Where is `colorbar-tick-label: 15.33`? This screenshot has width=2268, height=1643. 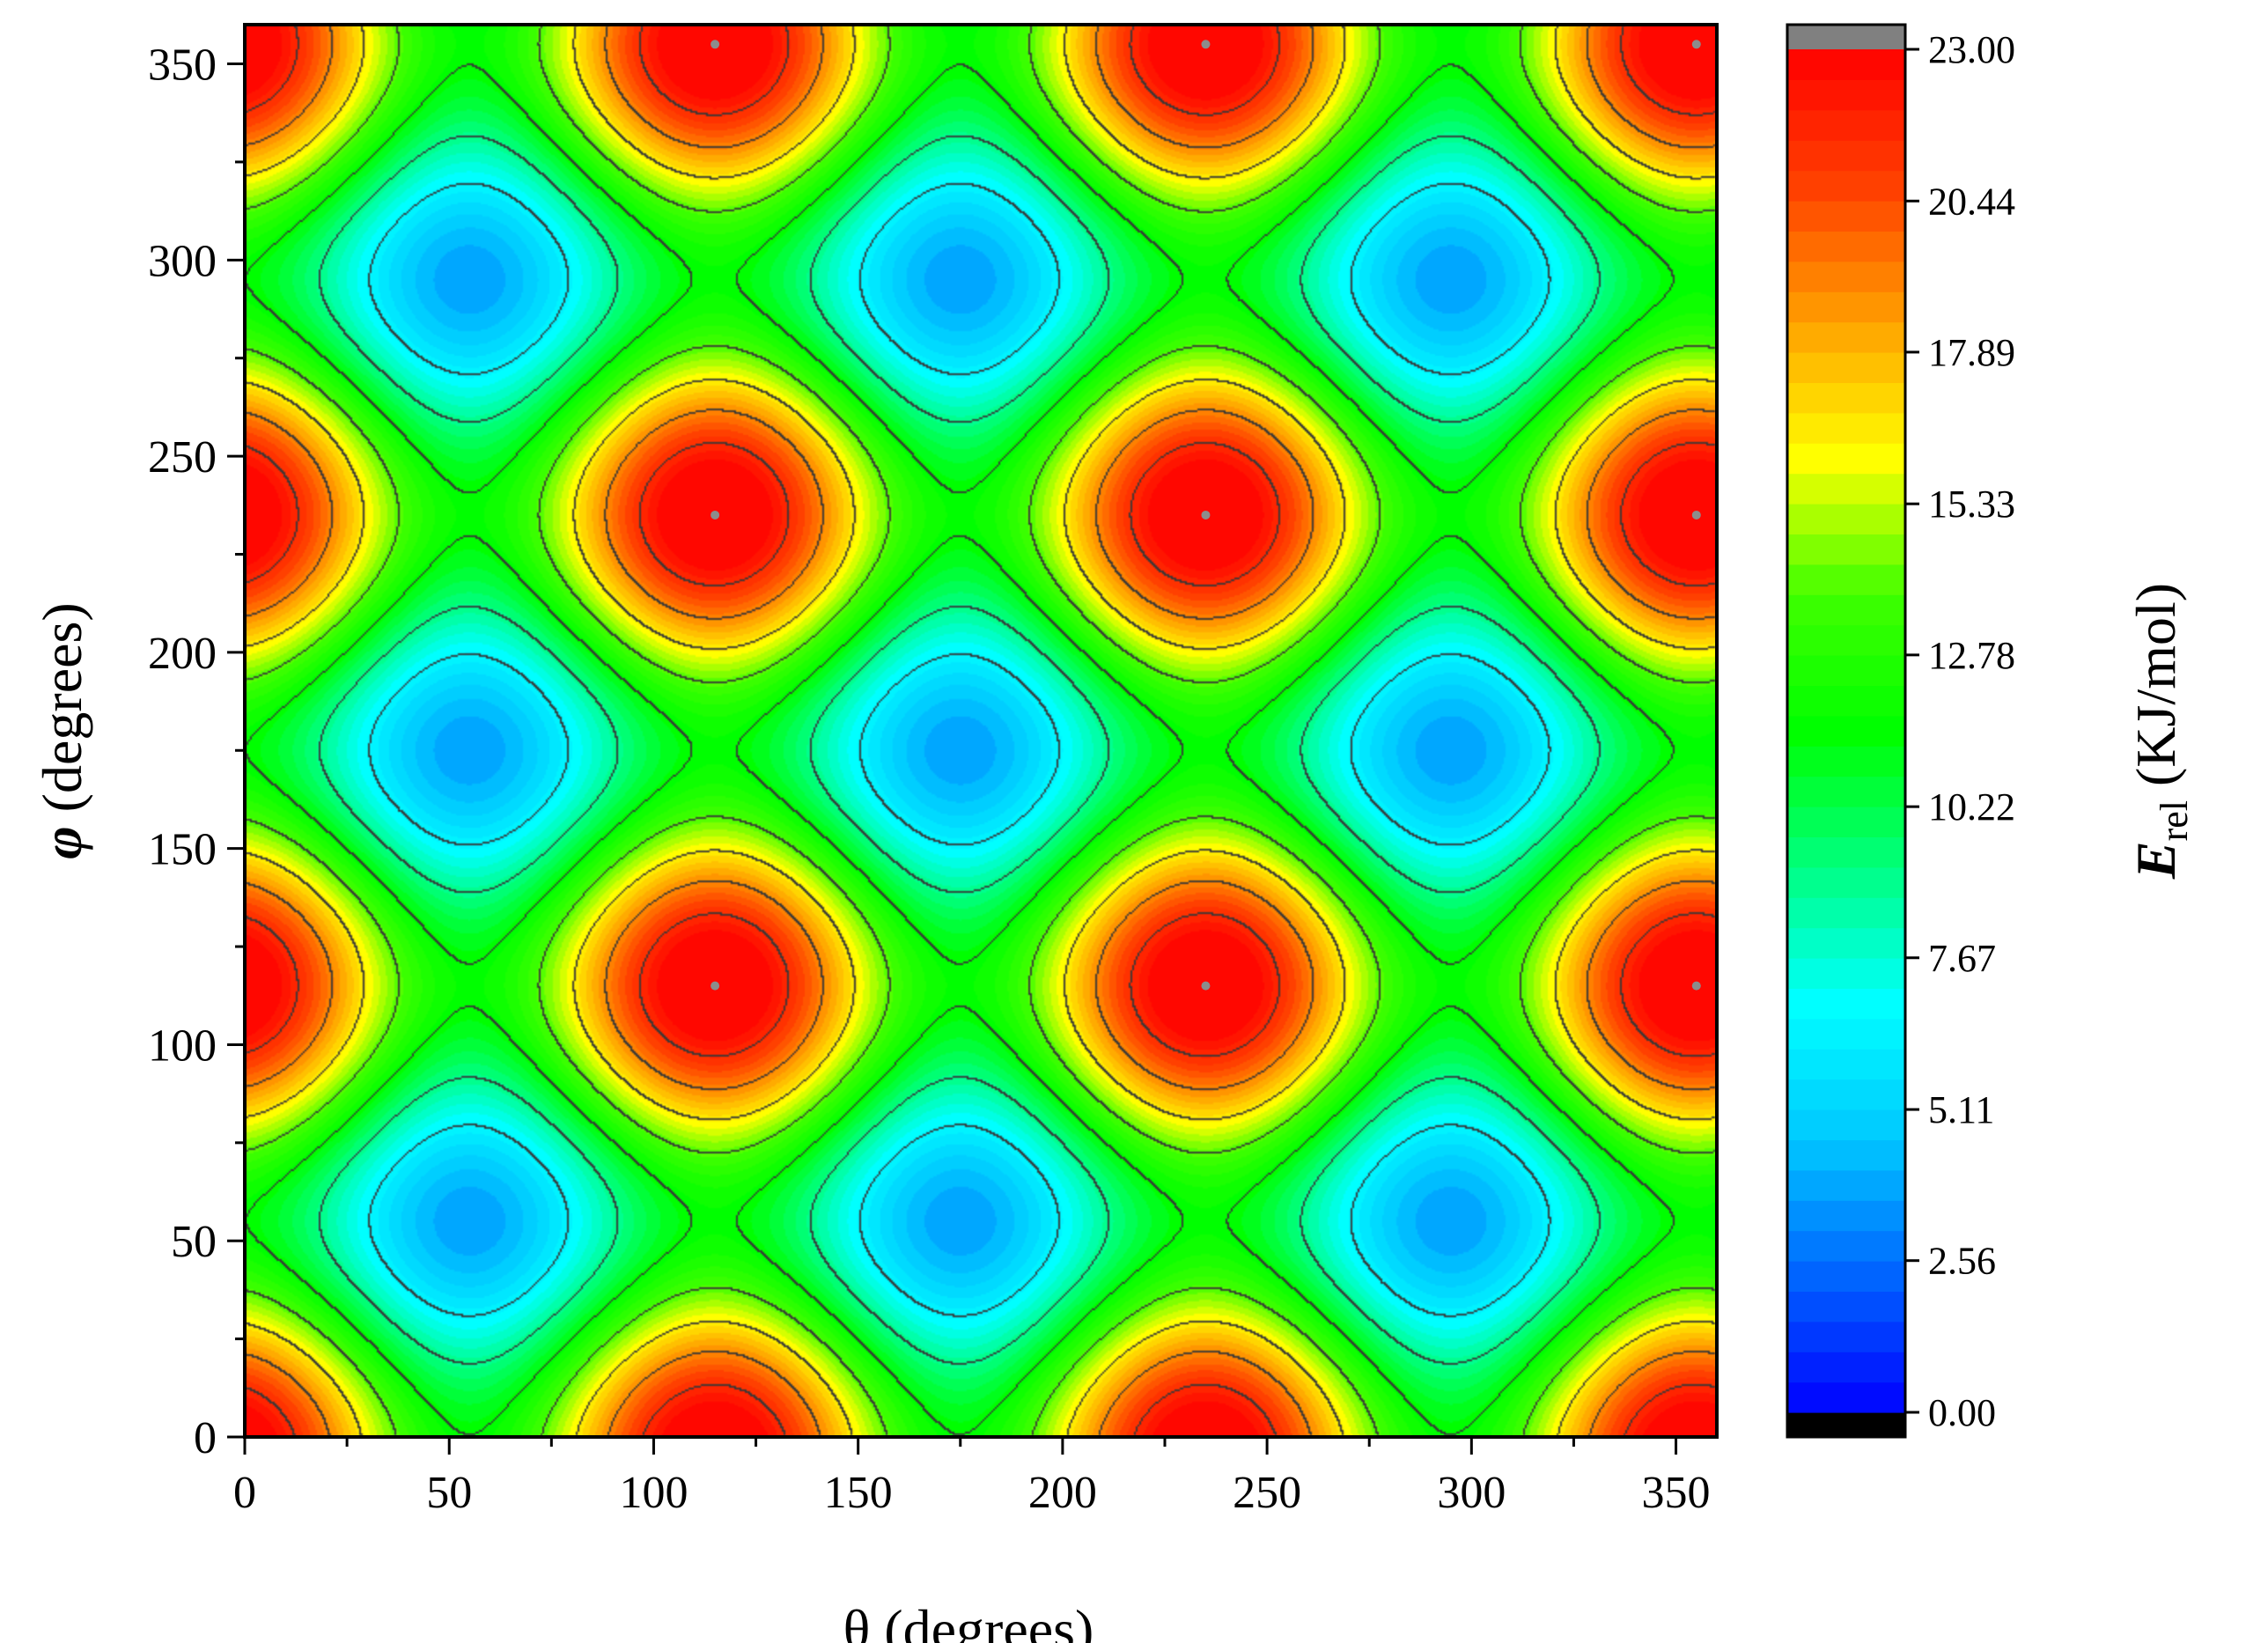
colorbar-tick-label: 15.33 is located at coordinates (1972, 504).